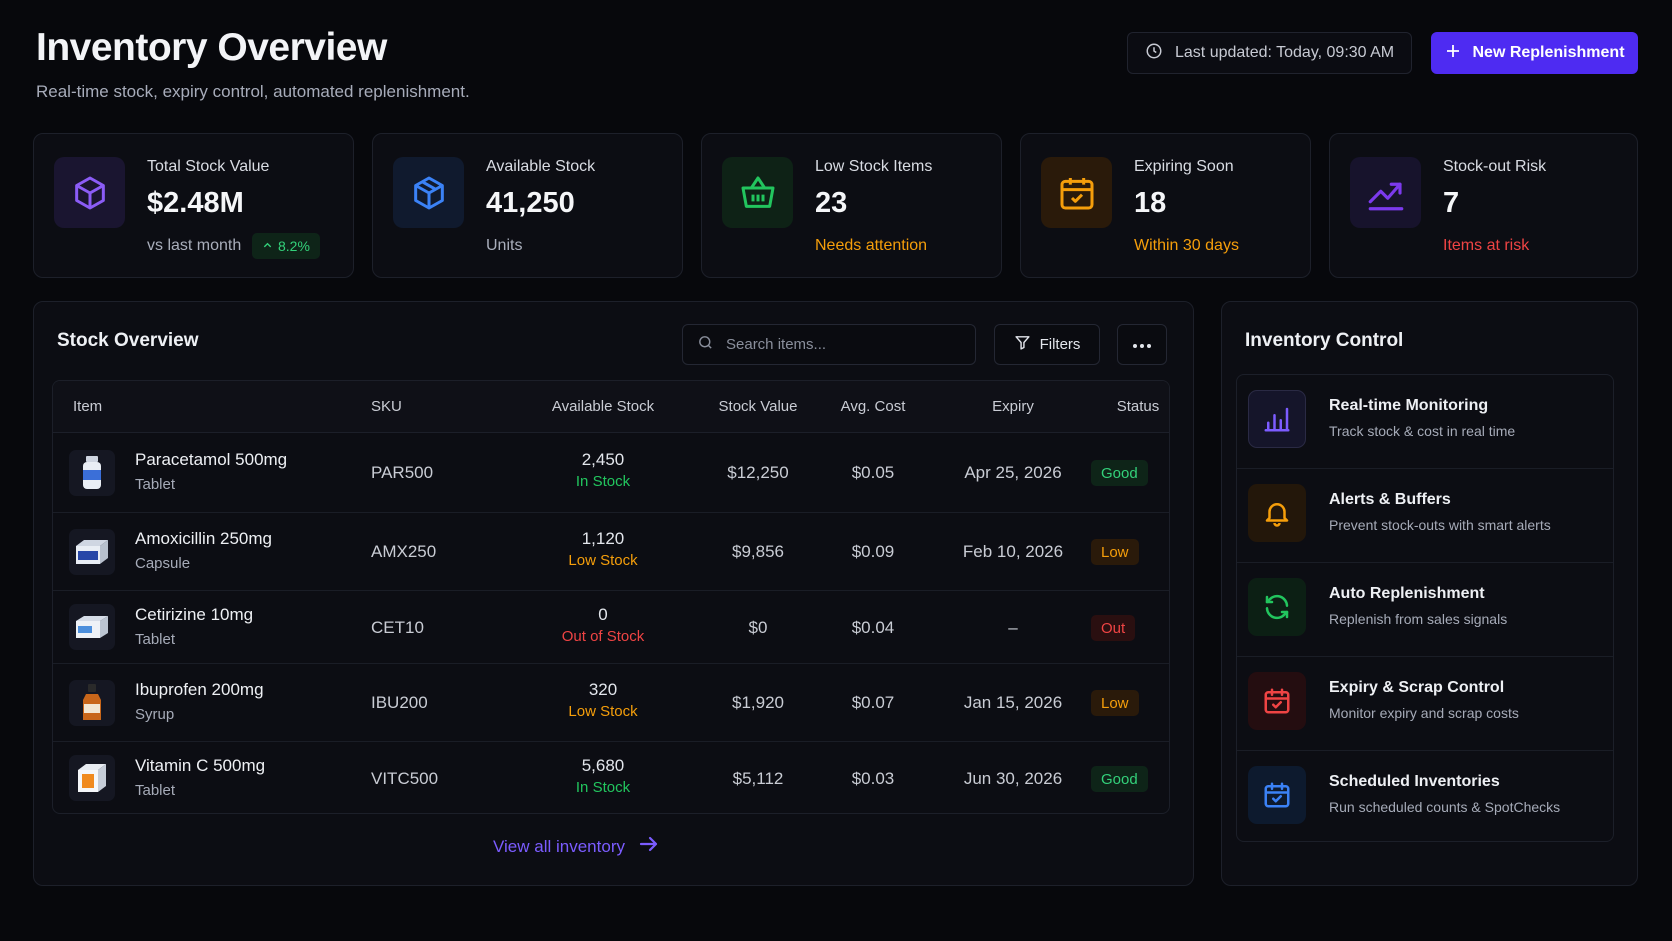  Describe the element at coordinates (603, 481) in the screenshot. I see `stock-state: In Stock` at that location.